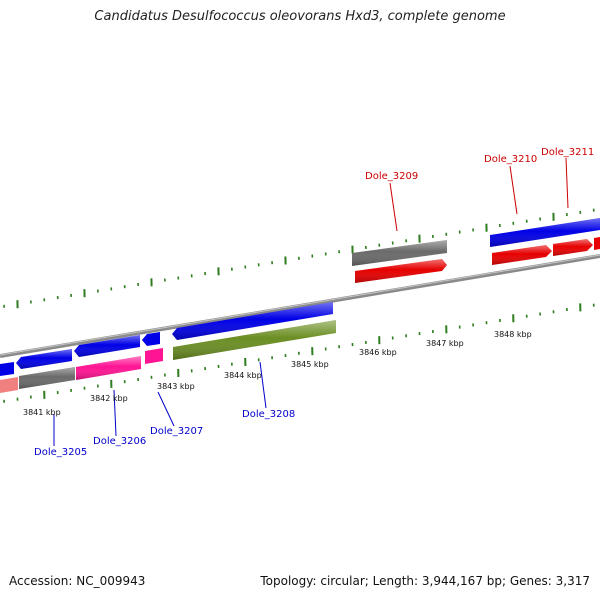  I want to click on gene-label-dole-3208: Dole_3208, so click(268, 414).